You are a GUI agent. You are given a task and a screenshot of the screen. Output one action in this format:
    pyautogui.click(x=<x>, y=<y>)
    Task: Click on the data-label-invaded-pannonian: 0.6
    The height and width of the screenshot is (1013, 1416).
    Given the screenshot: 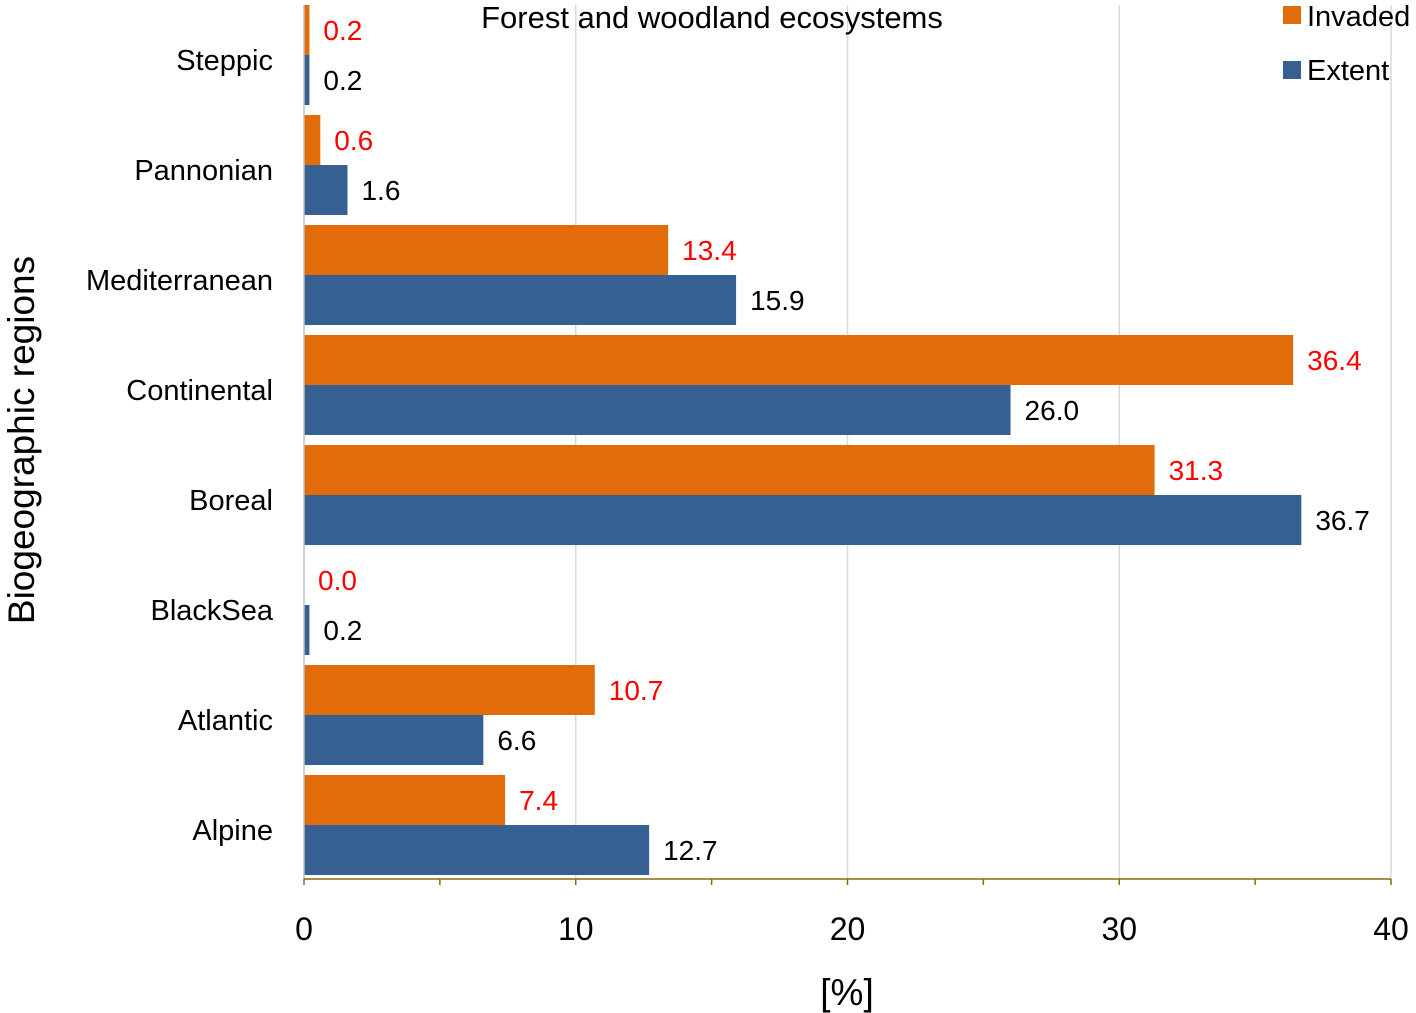 What is the action you would take?
    pyautogui.click(x=353, y=140)
    